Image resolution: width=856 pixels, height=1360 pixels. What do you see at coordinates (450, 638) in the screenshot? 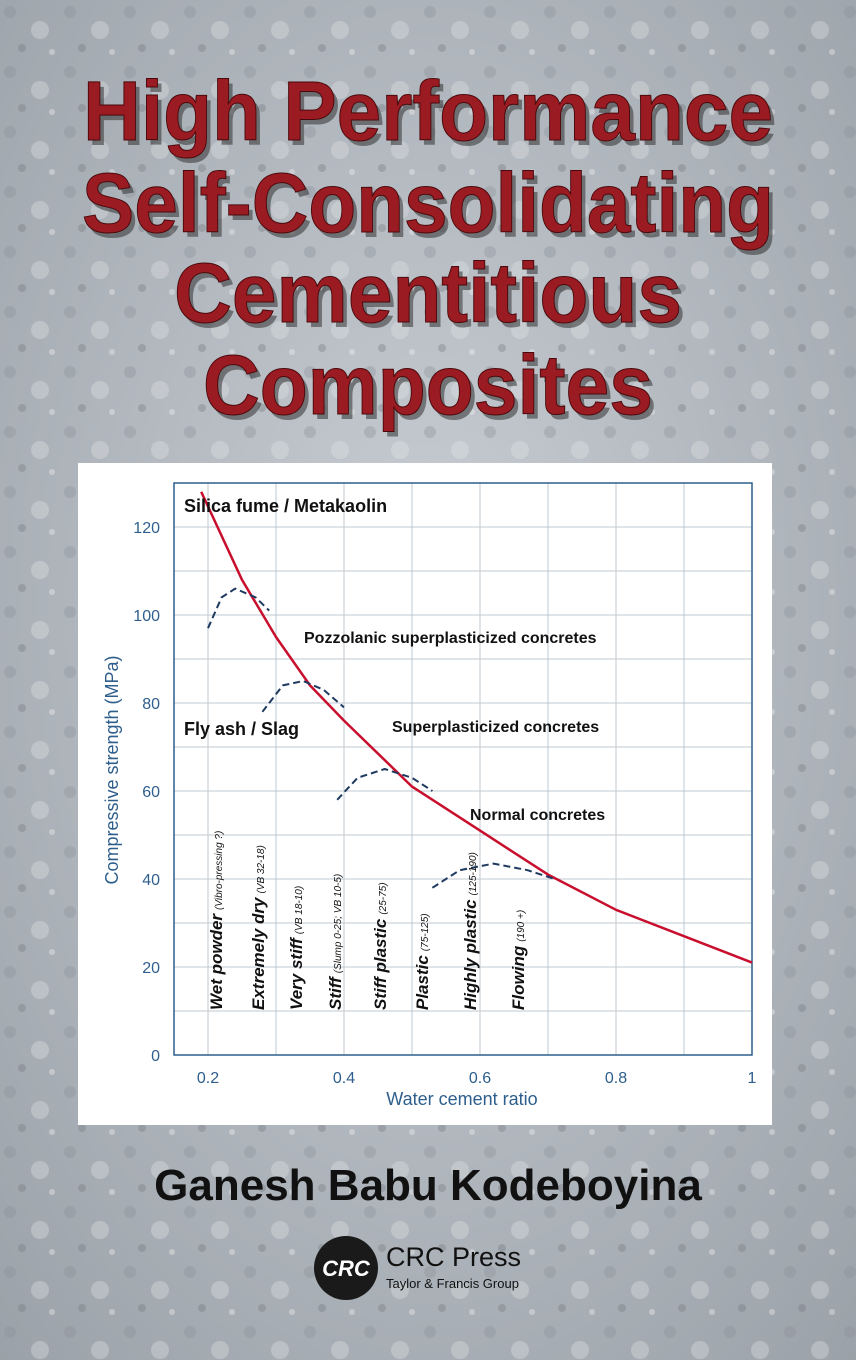
I see `annotation: Pozzolanic superplasticized concretes` at bounding box center [450, 638].